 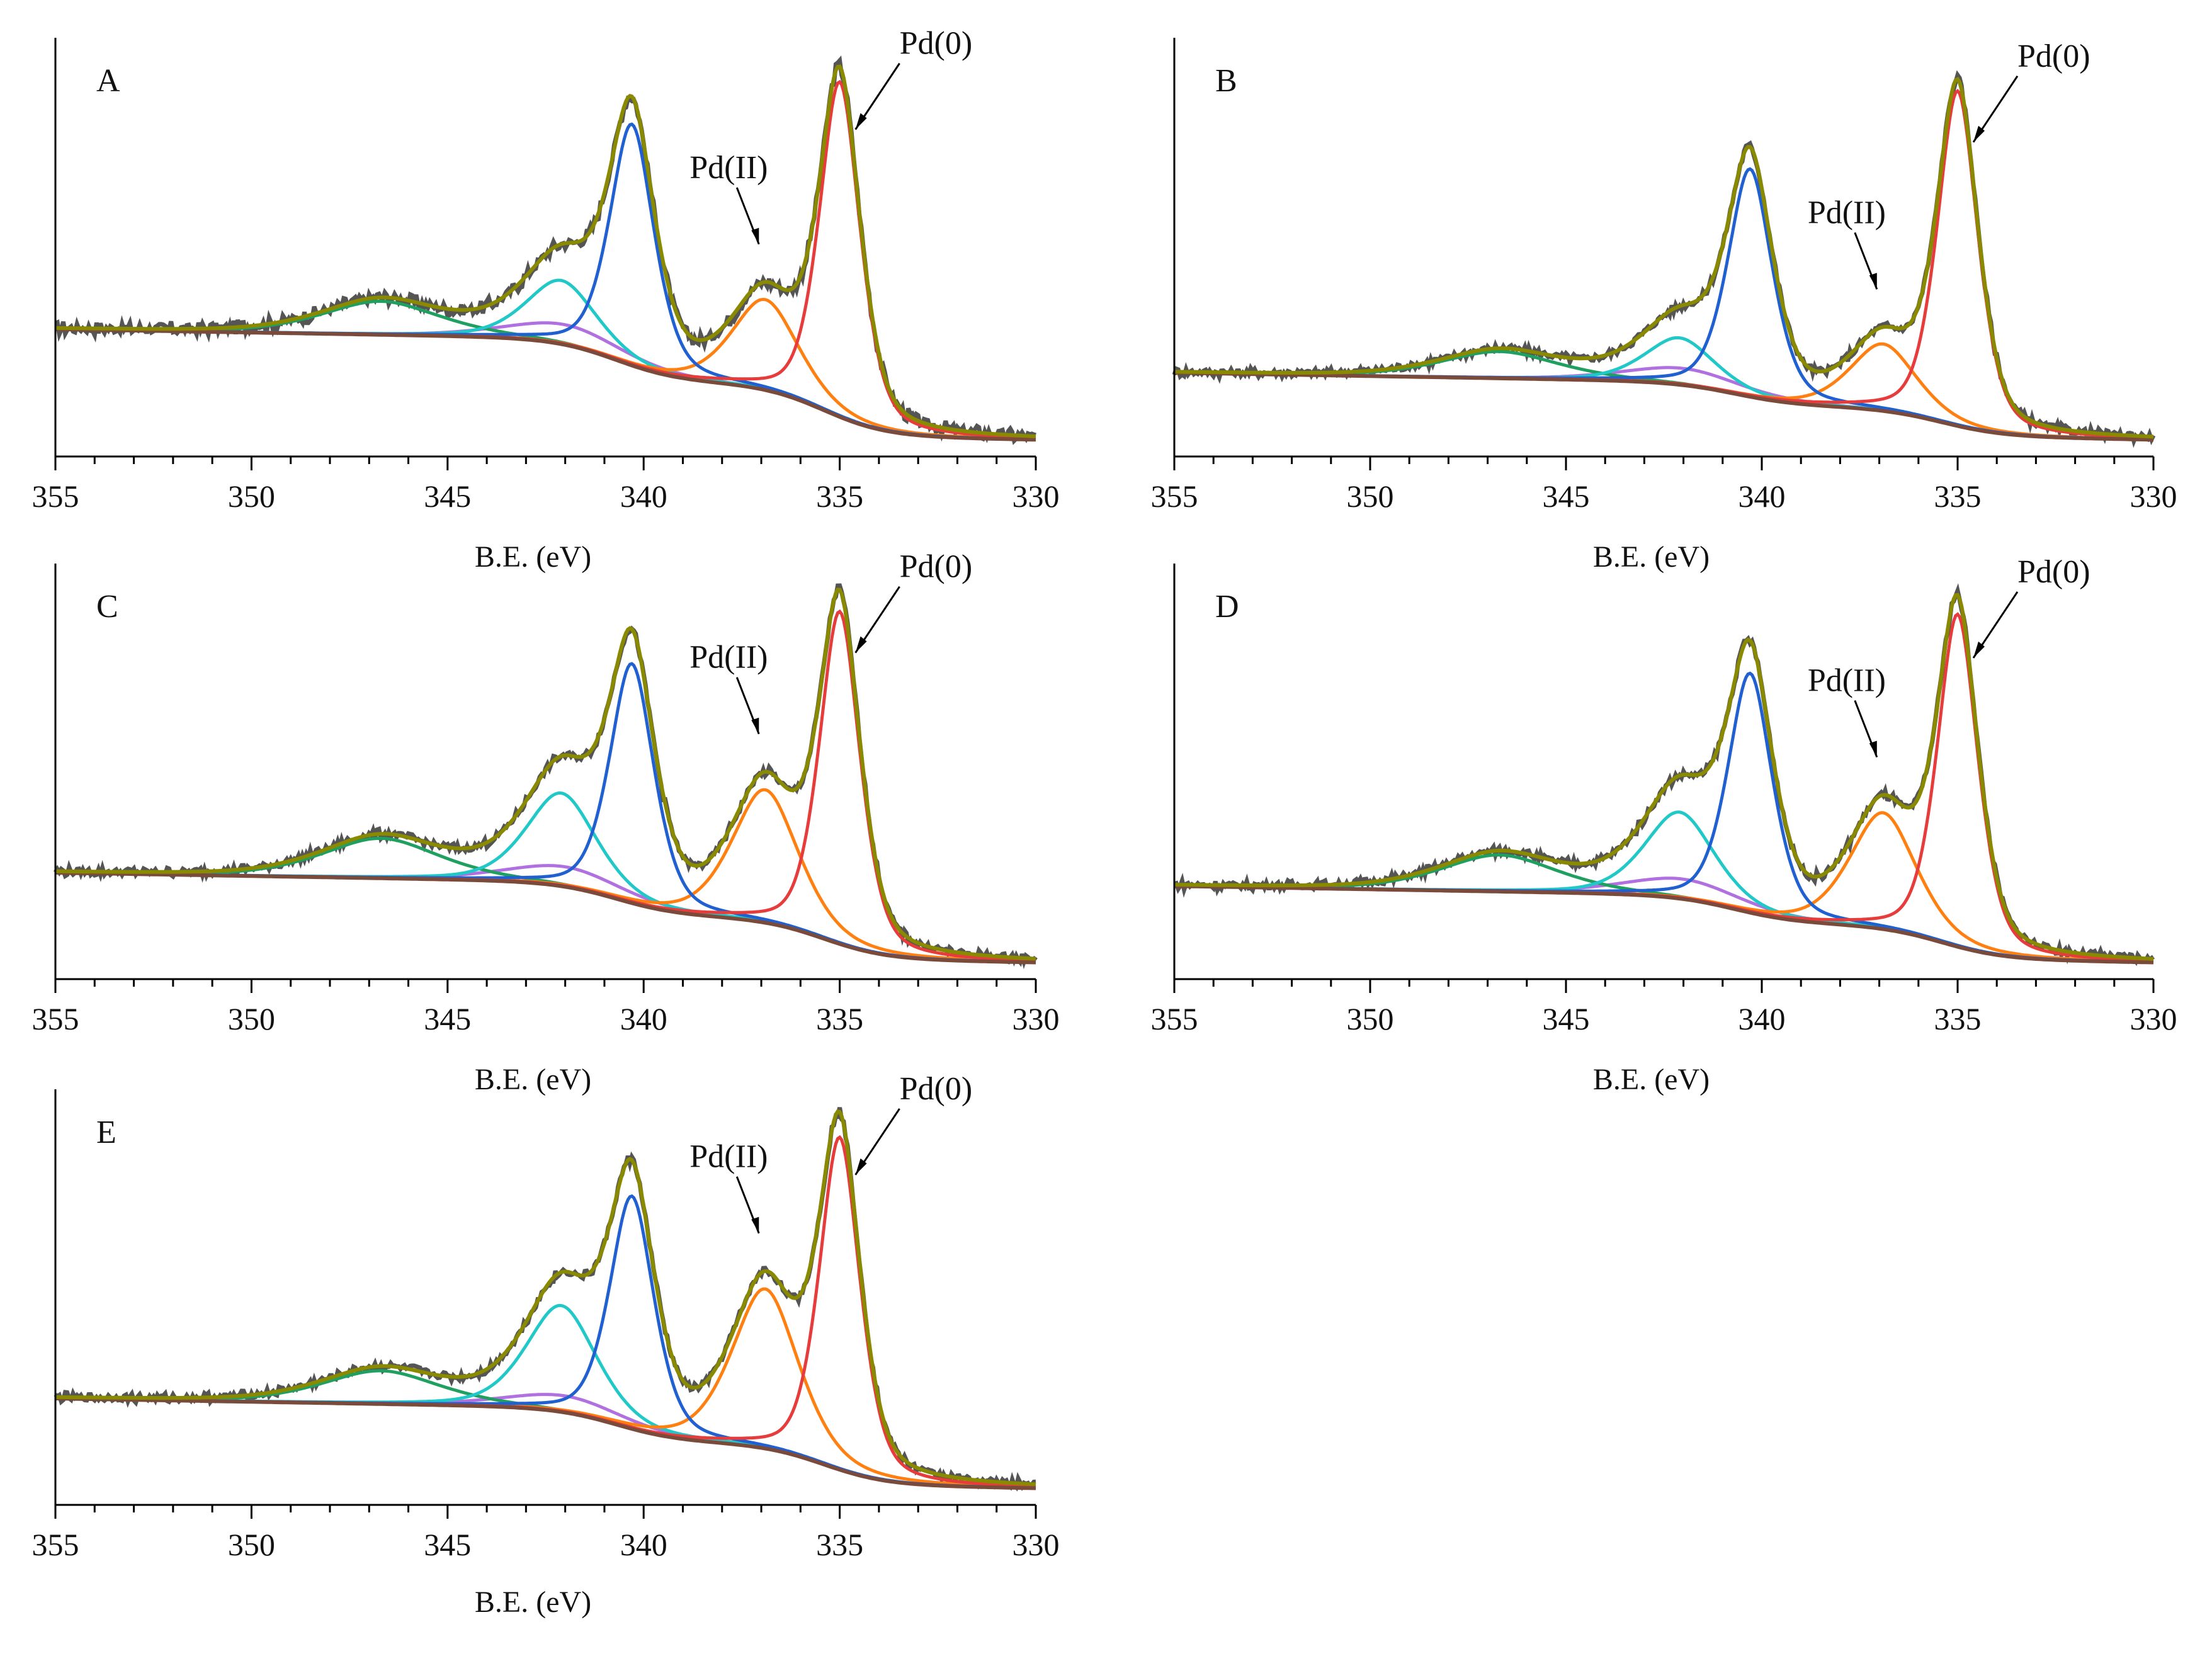 What do you see at coordinates (107, 607) in the screenshot?
I see `panel-letter: C` at bounding box center [107, 607].